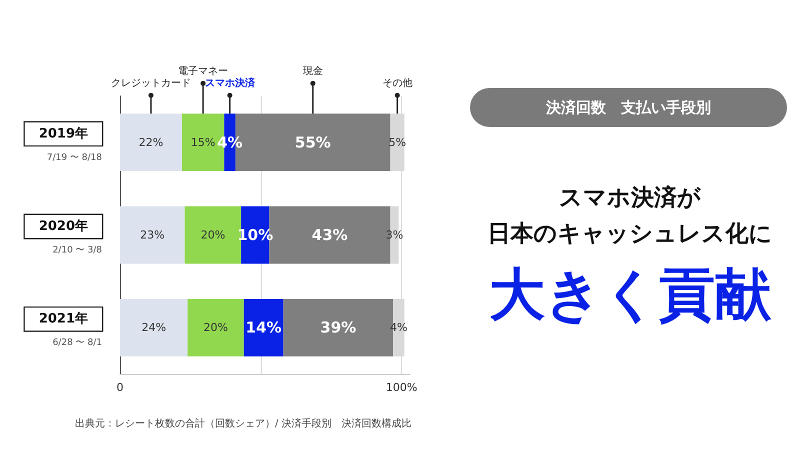 The image size is (800, 450). What do you see at coordinates (338, 327) in the screenshot?
I see `data-label: 39%` at bounding box center [338, 327].